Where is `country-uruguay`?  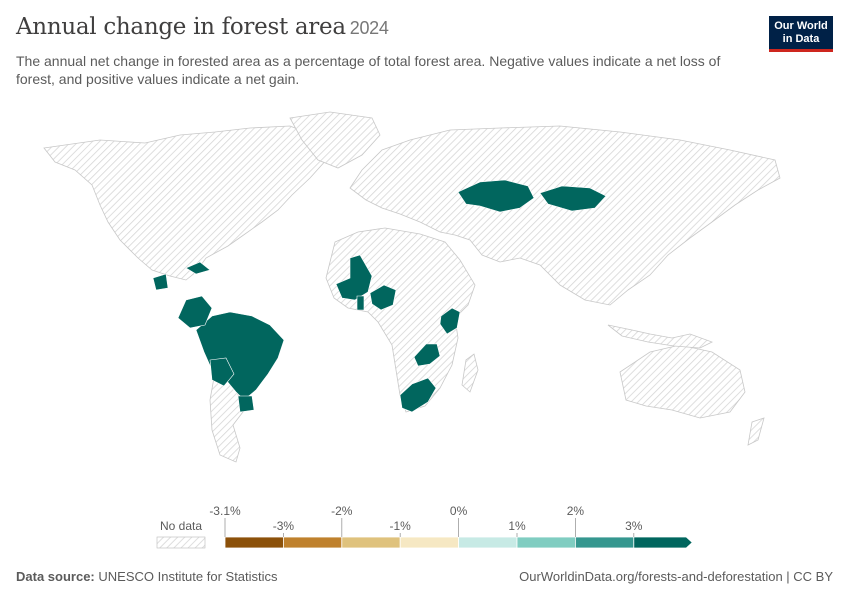 country-uruguay is located at coordinates (246, 404).